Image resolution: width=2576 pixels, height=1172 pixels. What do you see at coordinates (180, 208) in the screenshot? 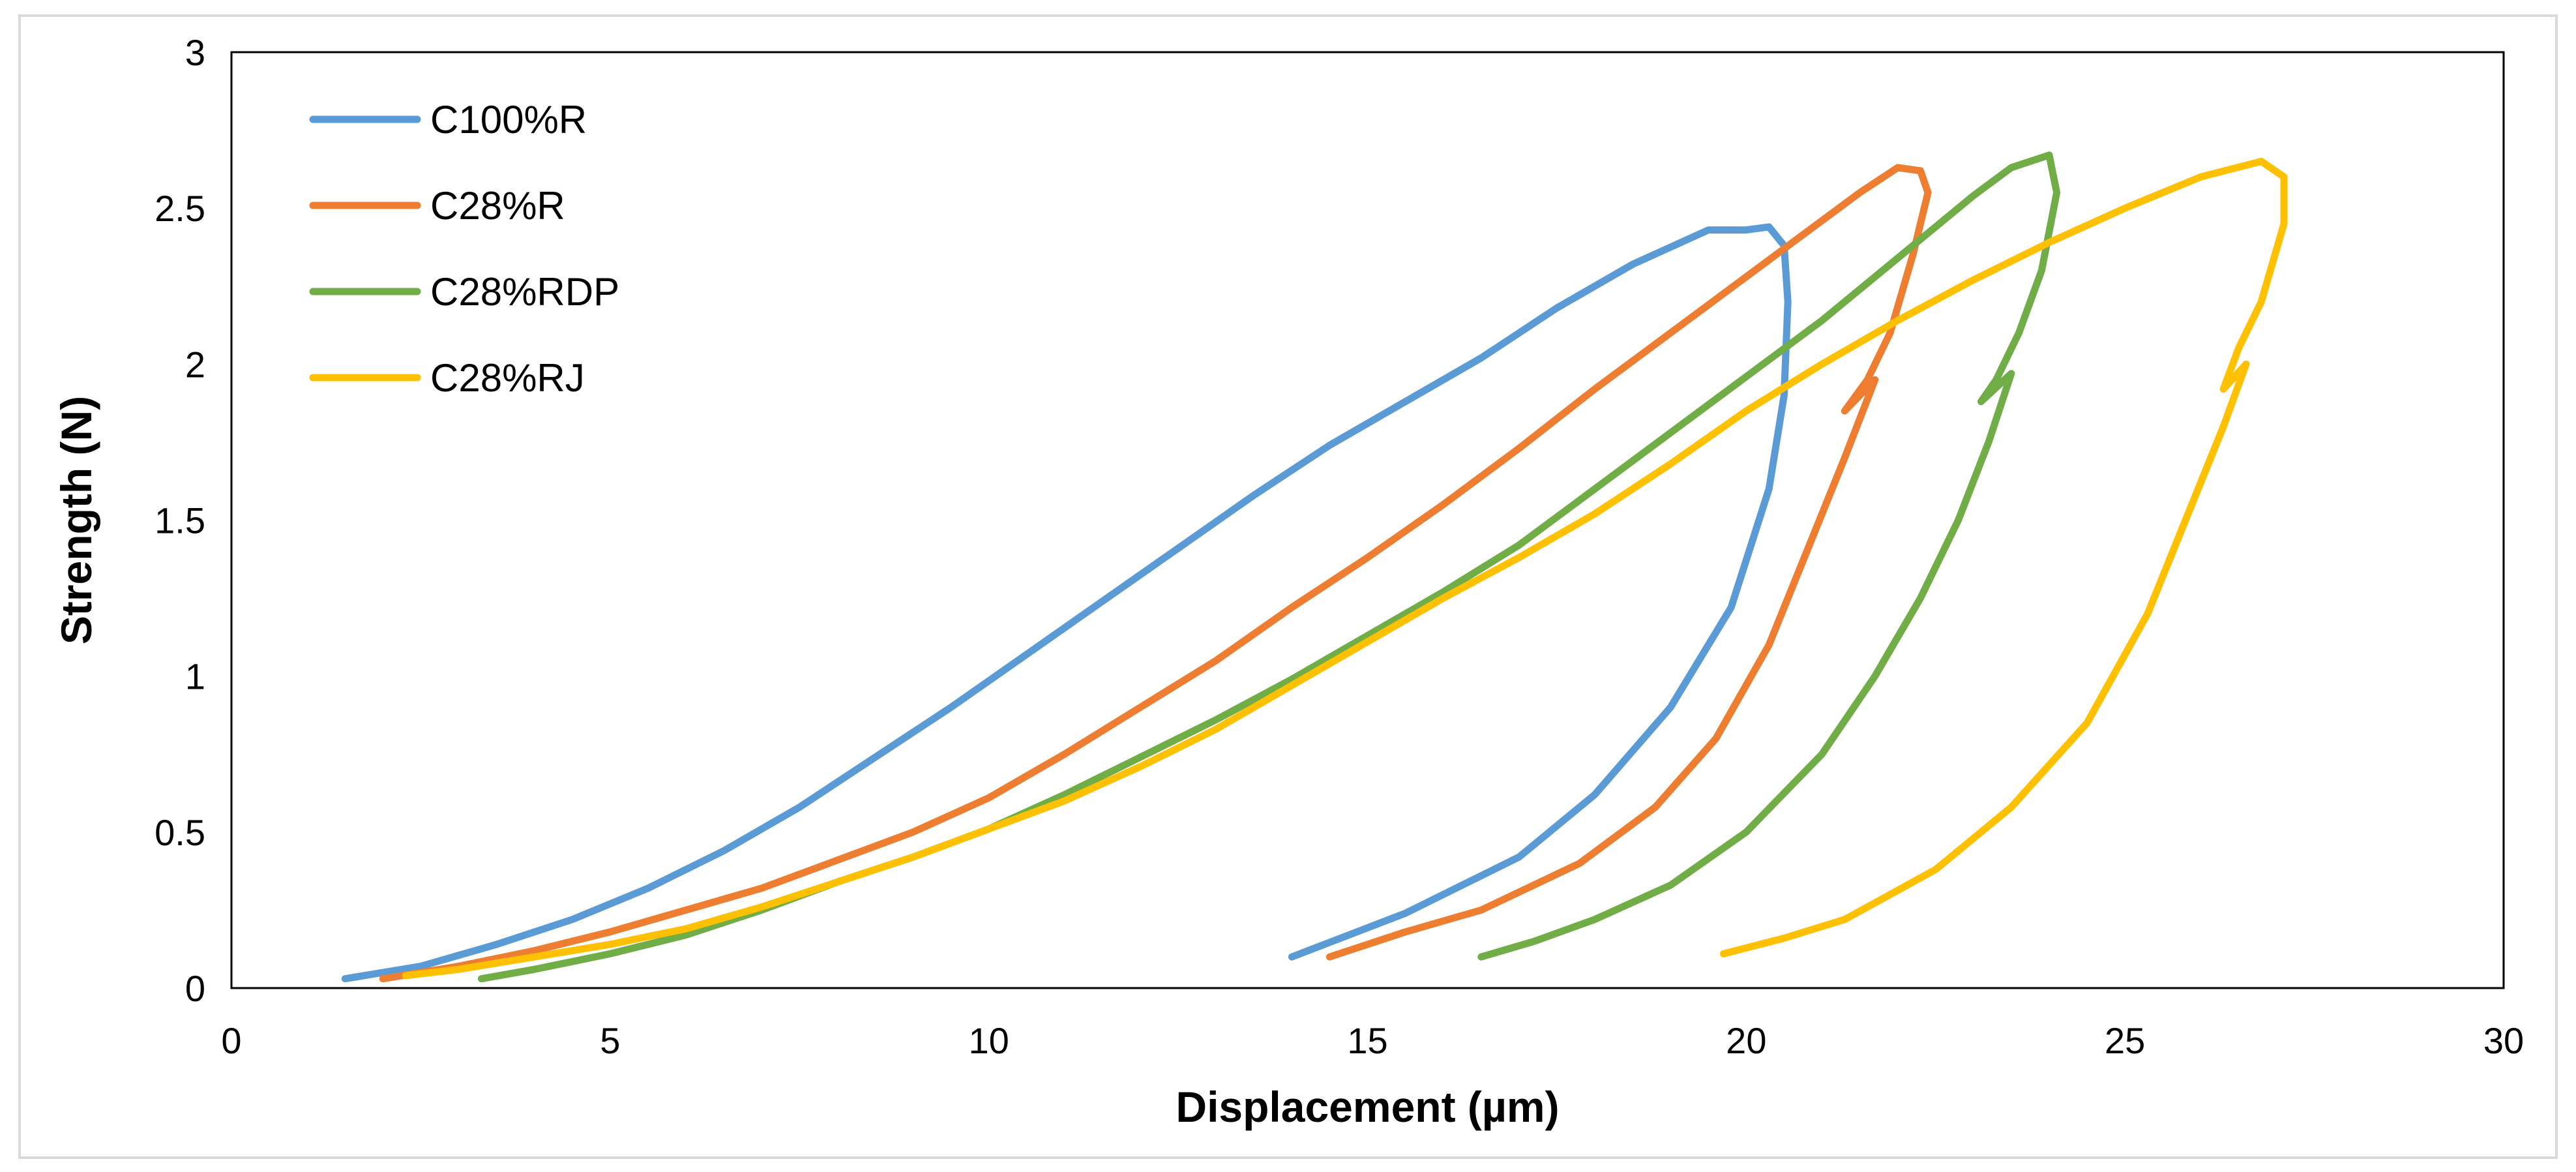
I see `y-tick-label: 2.5` at bounding box center [180, 208].